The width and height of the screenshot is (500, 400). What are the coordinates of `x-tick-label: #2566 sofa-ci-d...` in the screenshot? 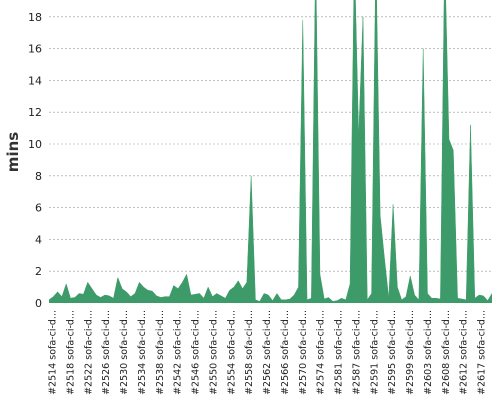 It's located at (285, 352).